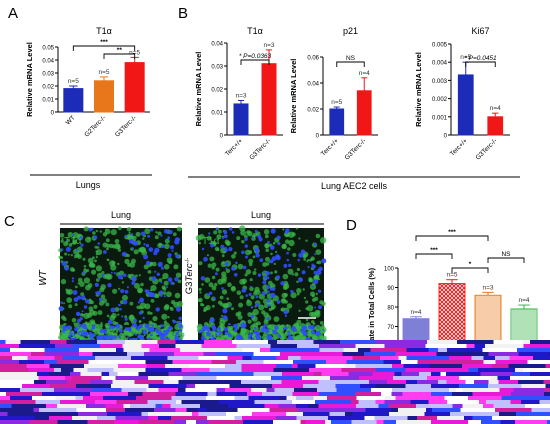 The height and width of the screenshot is (424, 550). What do you see at coordinates (126, 126) in the screenshot?
I see `x-tick-label: G3Terc-/-` at bounding box center [126, 126].